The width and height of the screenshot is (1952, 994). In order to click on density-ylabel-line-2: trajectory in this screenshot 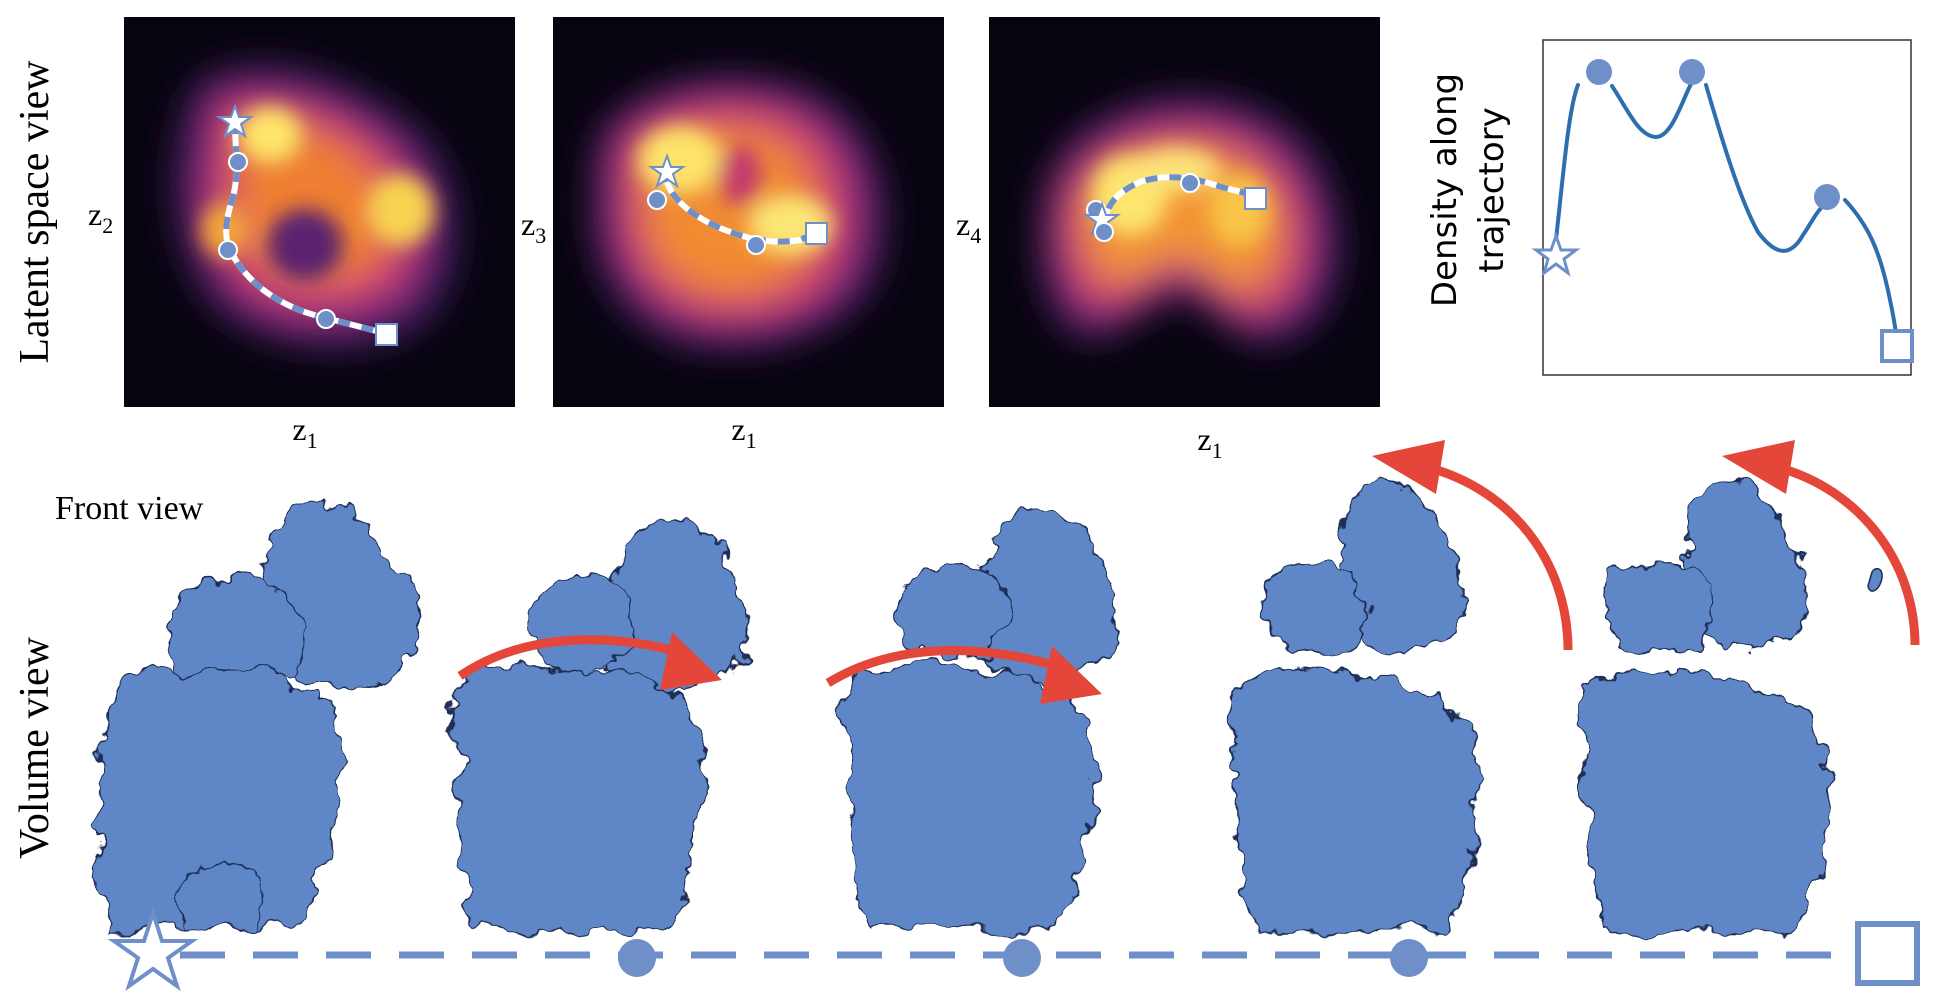, I will do `click(1492, 189)`.